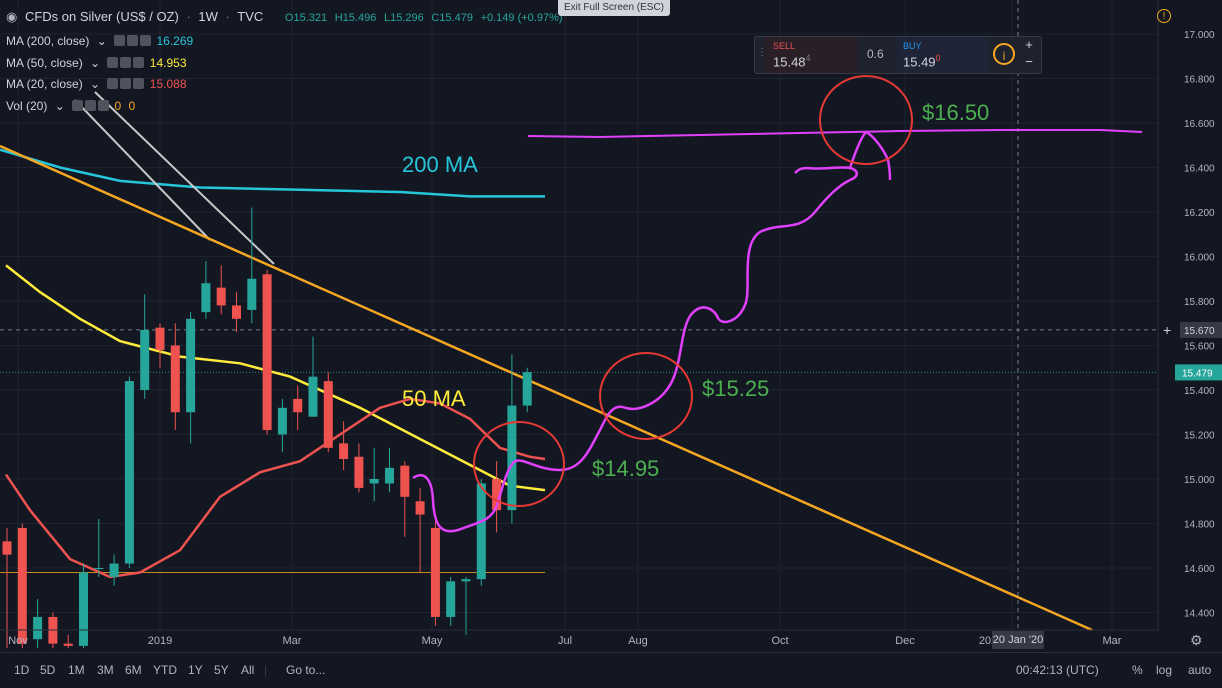 This screenshot has width=1222, height=688. Describe the element at coordinates (1112, 641) in the screenshot. I see `time-tick-label: Mar` at that location.